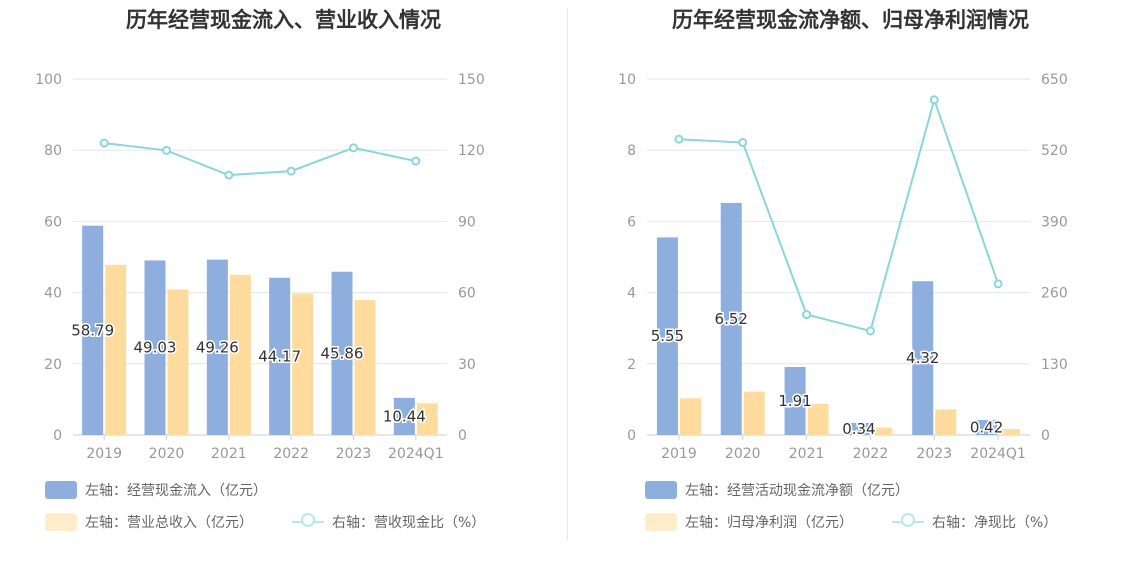 This screenshot has height=582, width=1134. I want to click on right-tick-label: 260, so click(1054, 294).